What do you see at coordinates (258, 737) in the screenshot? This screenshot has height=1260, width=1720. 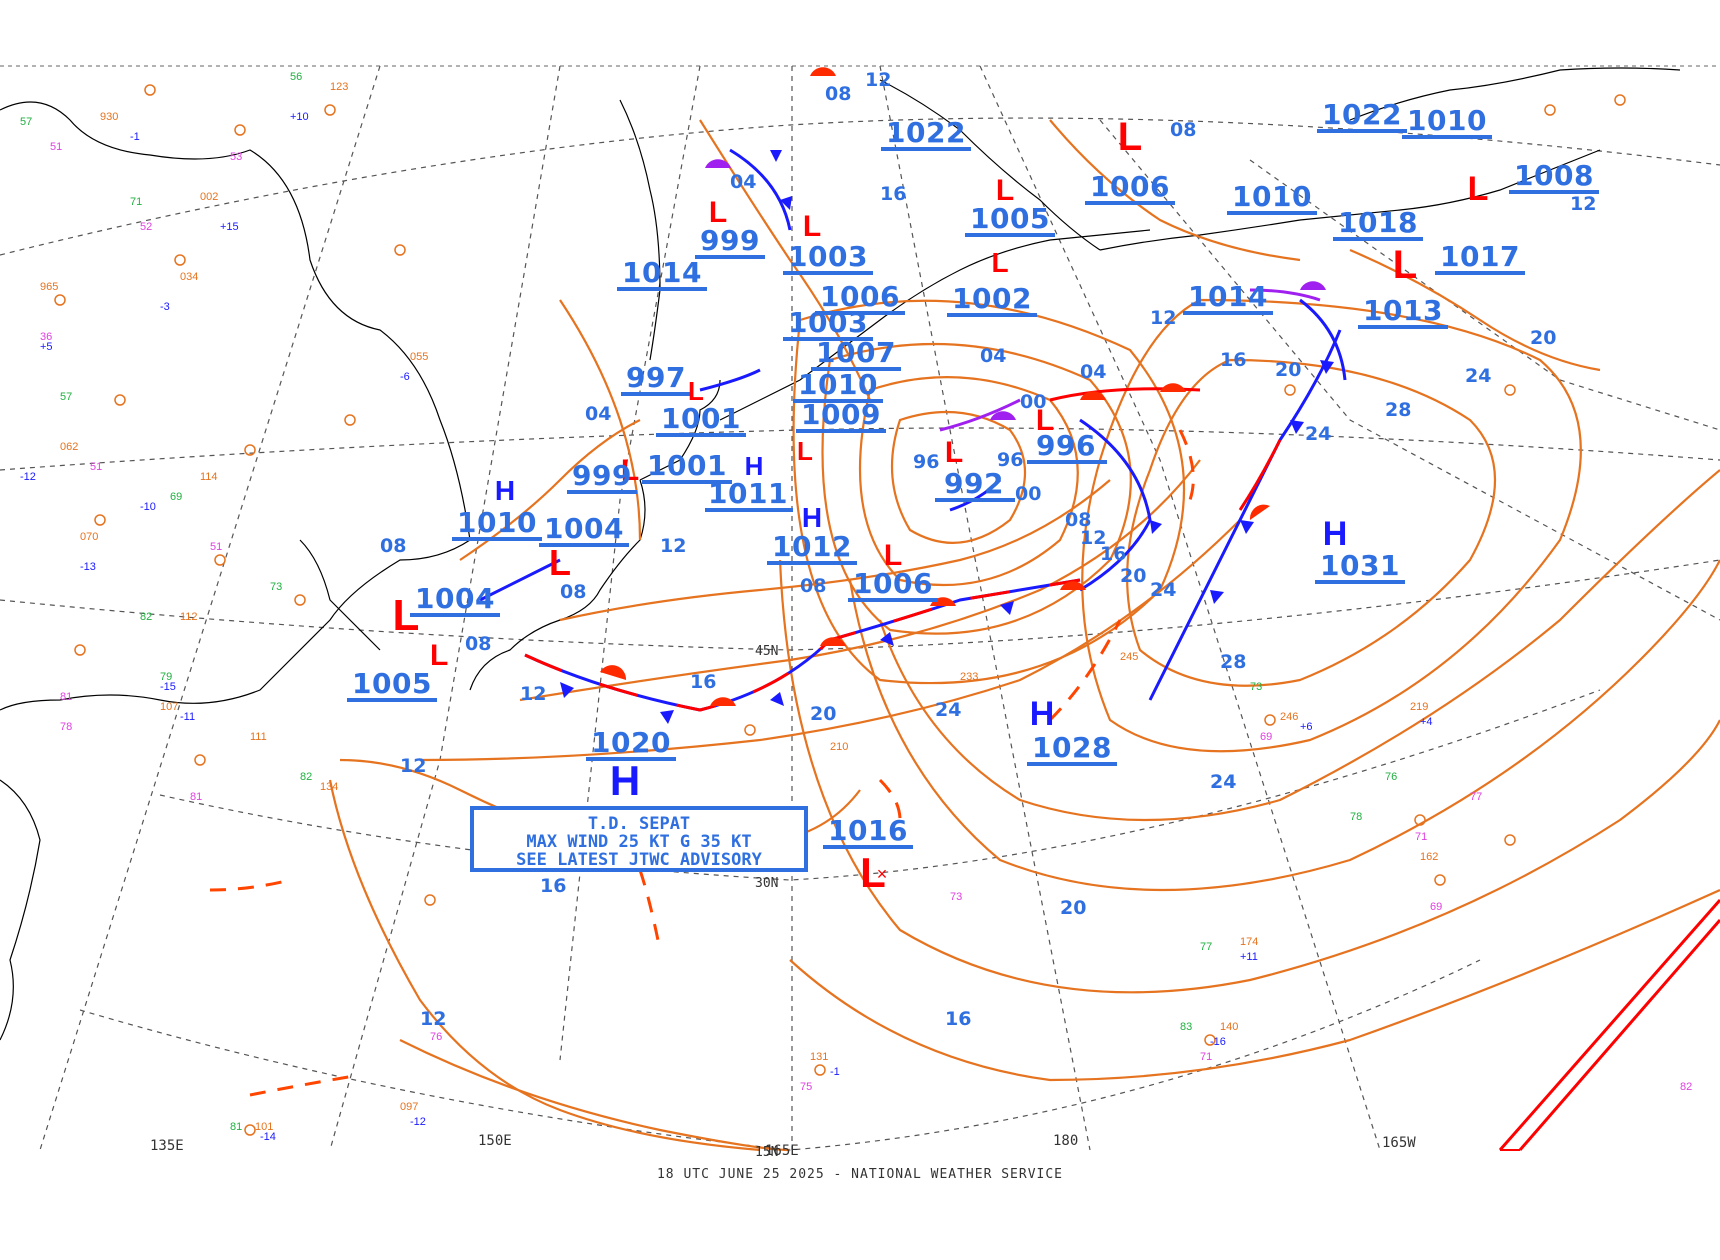 I see `svg-text: 111` at bounding box center [258, 737].